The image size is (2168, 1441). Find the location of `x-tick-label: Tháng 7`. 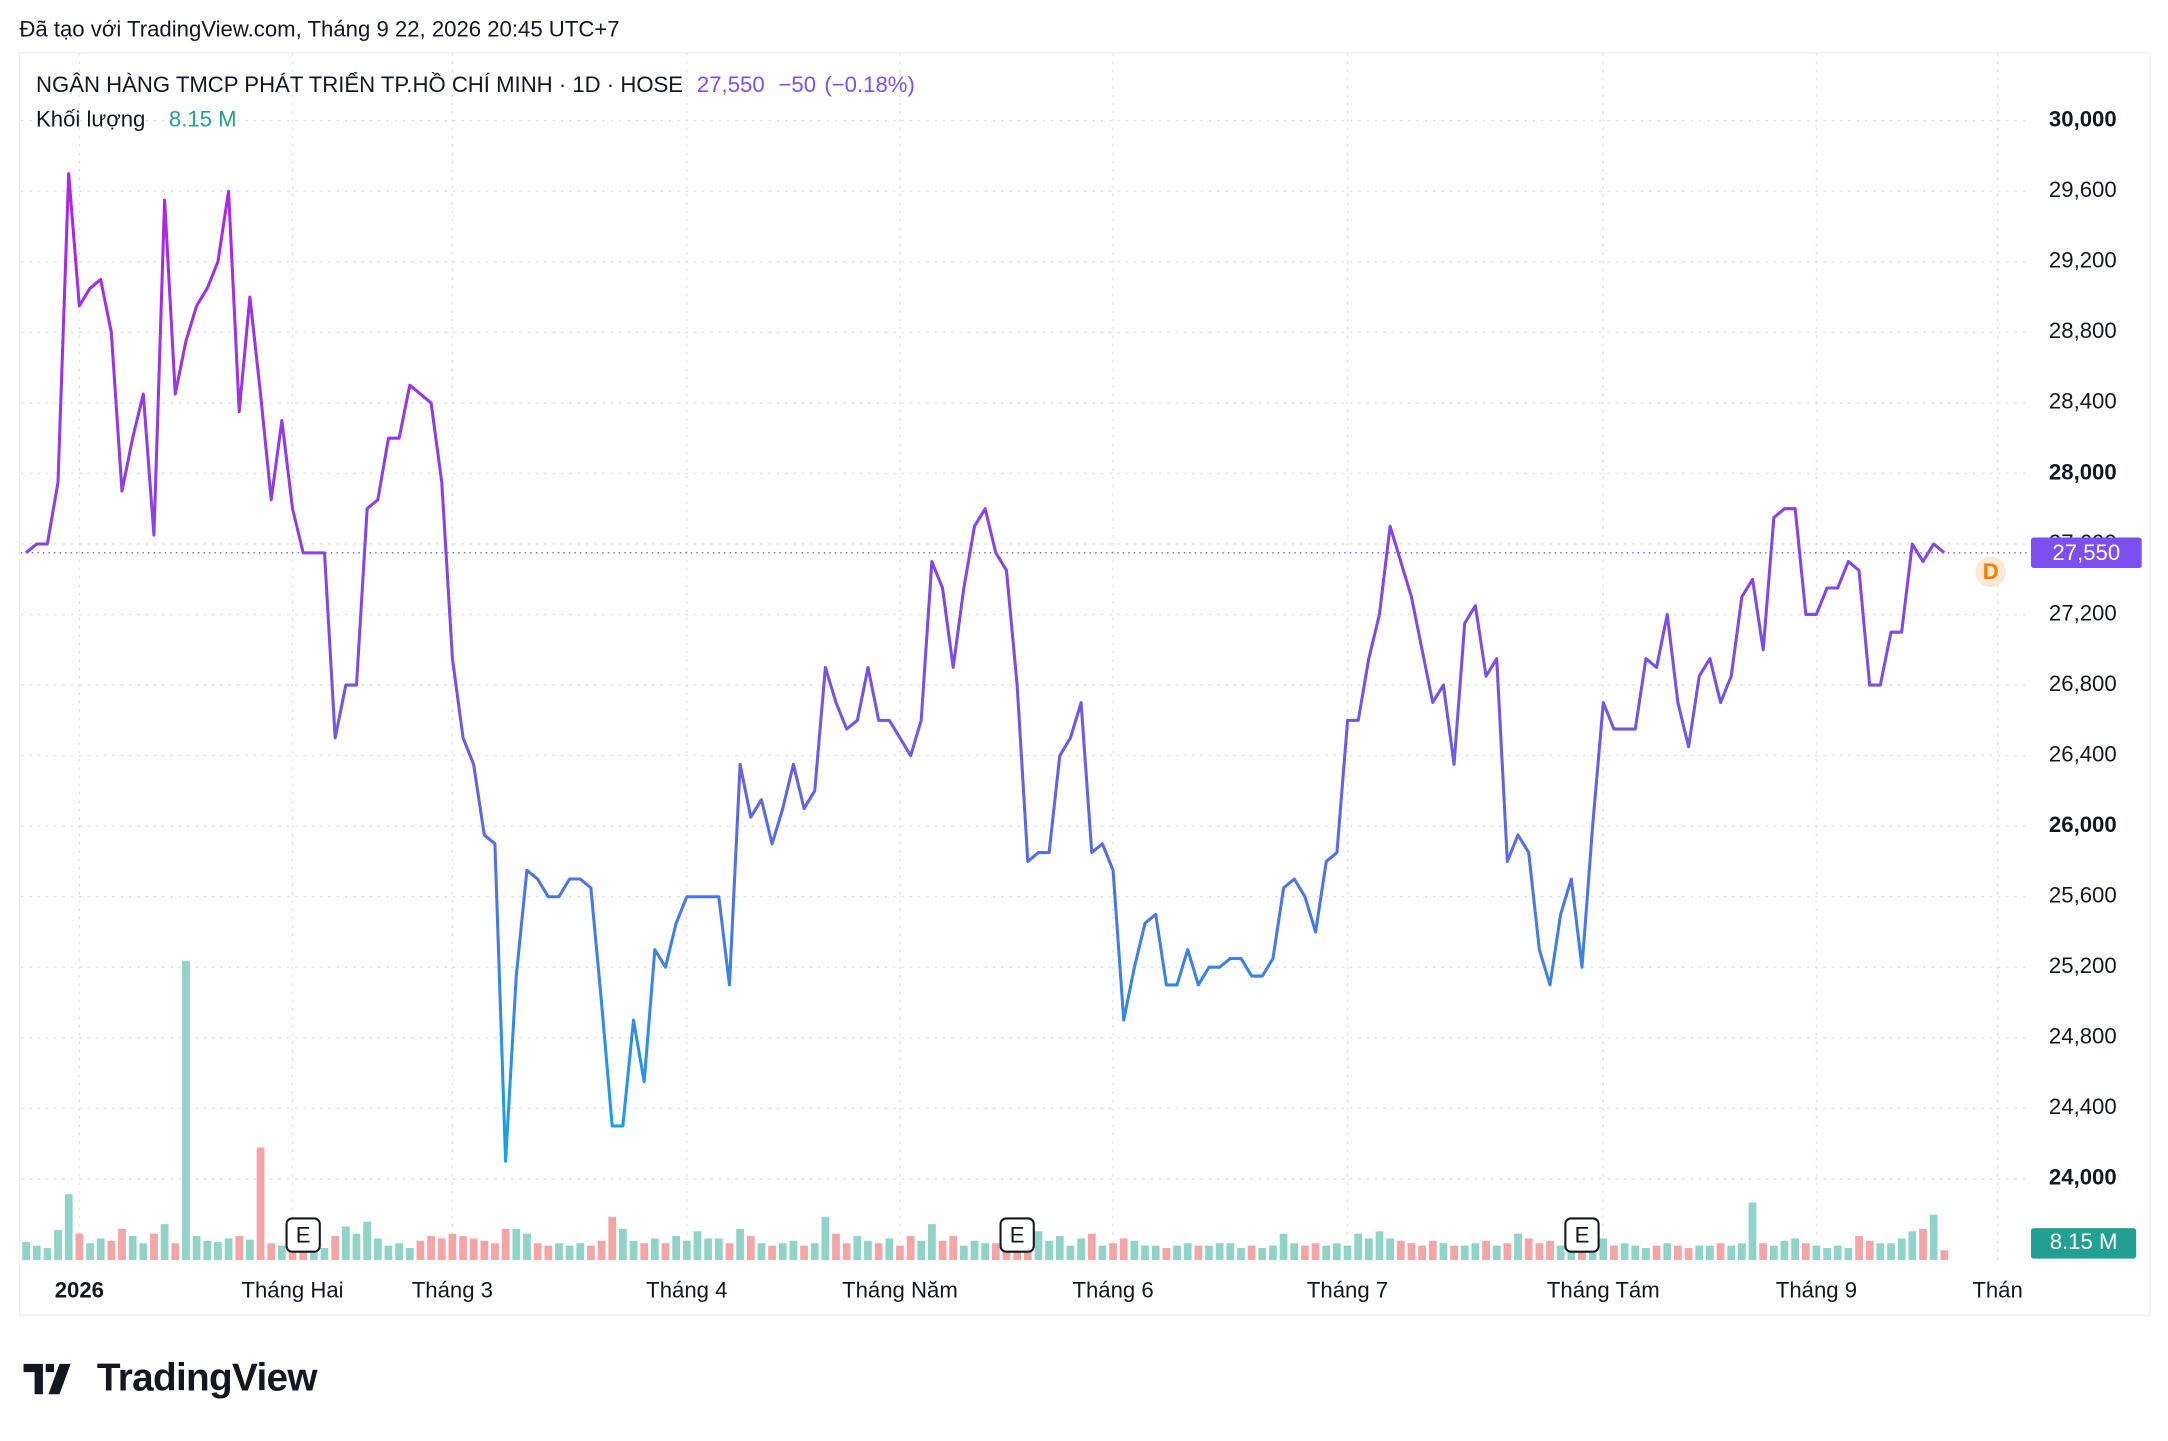

x-tick-label: Tháng 7 is located at coordinates (1347, 1290).